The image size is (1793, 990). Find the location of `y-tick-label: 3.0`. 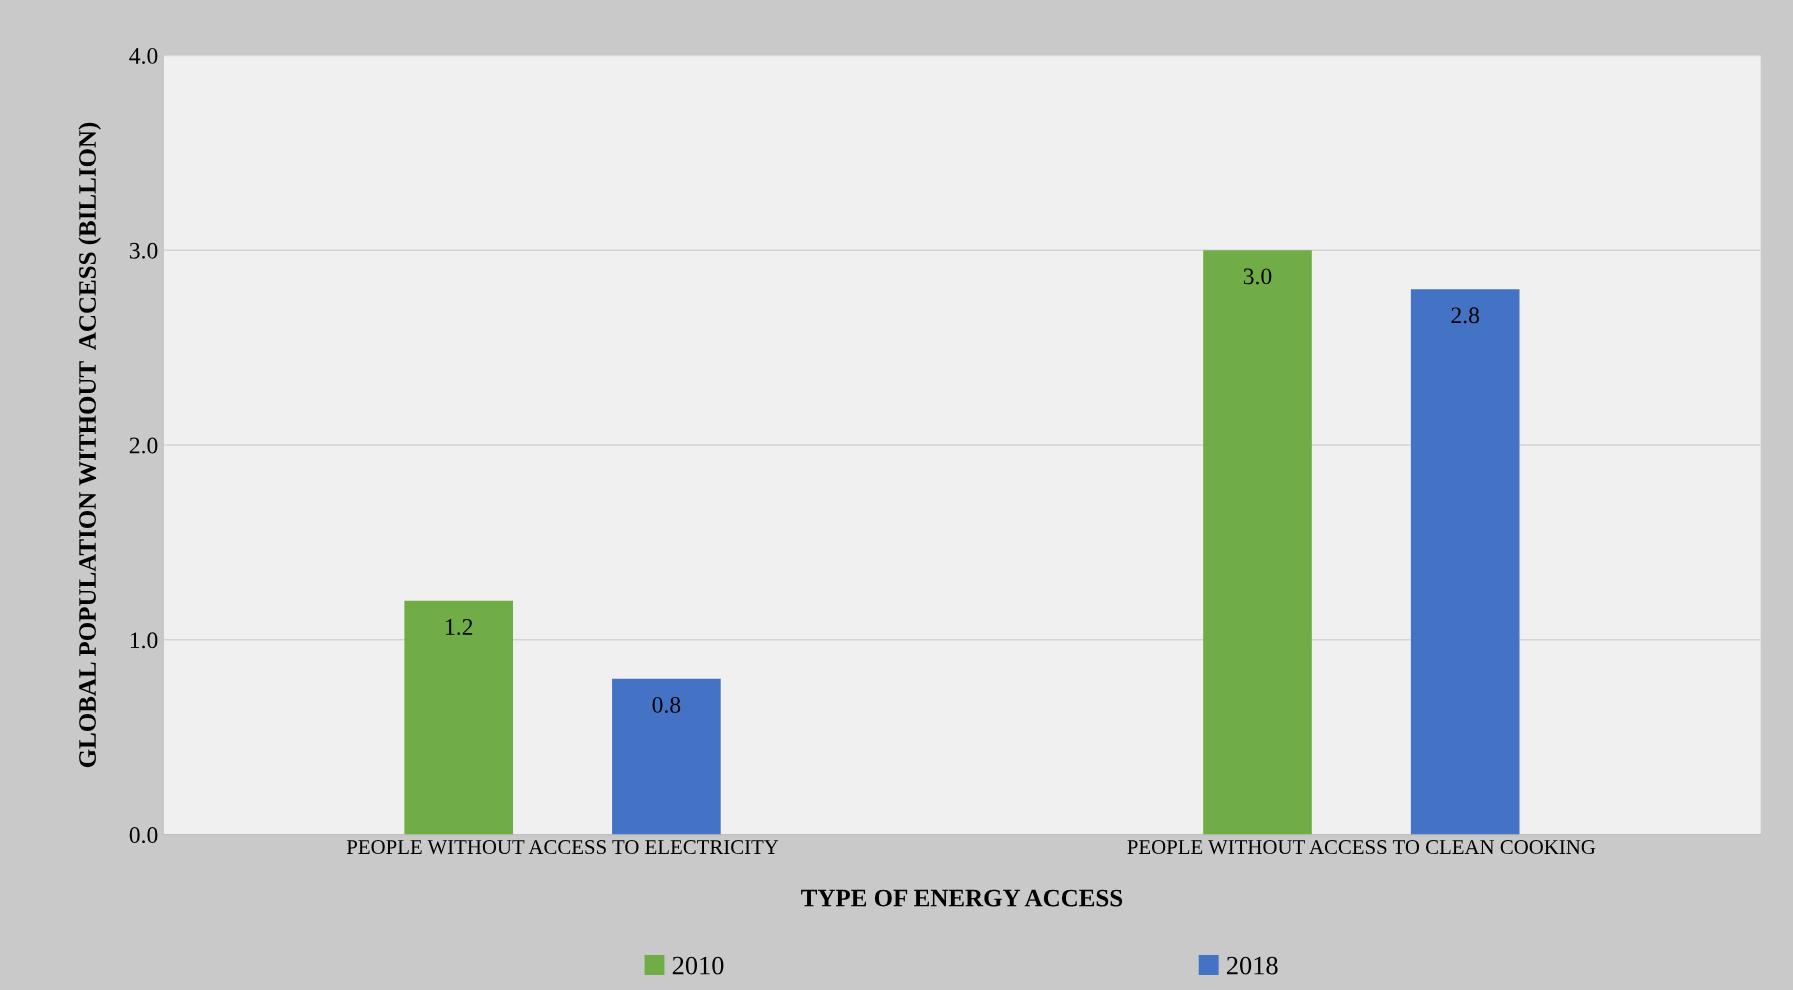

y-tick-label: 3.0 is located at coordinates (143, 250).